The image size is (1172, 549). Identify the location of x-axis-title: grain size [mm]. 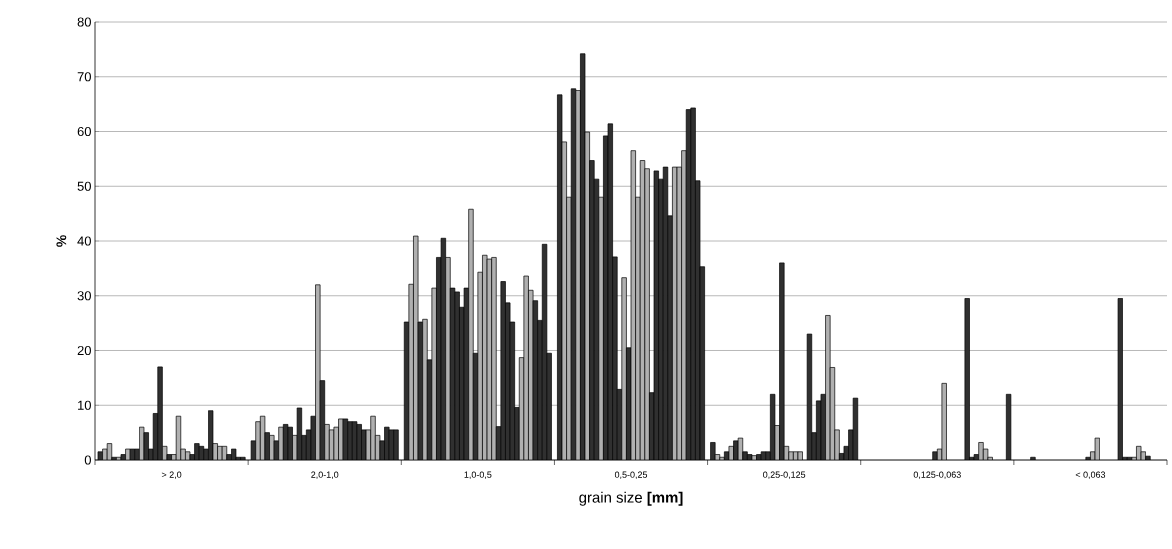
(631, 498).